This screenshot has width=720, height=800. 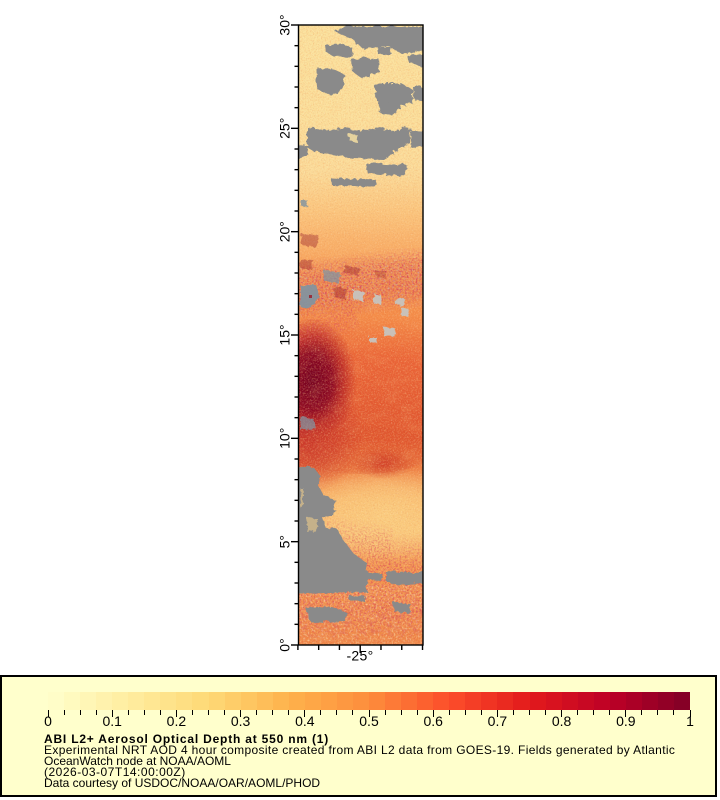 I want to click on svg-text: 20°, so click(x=285, y=231).